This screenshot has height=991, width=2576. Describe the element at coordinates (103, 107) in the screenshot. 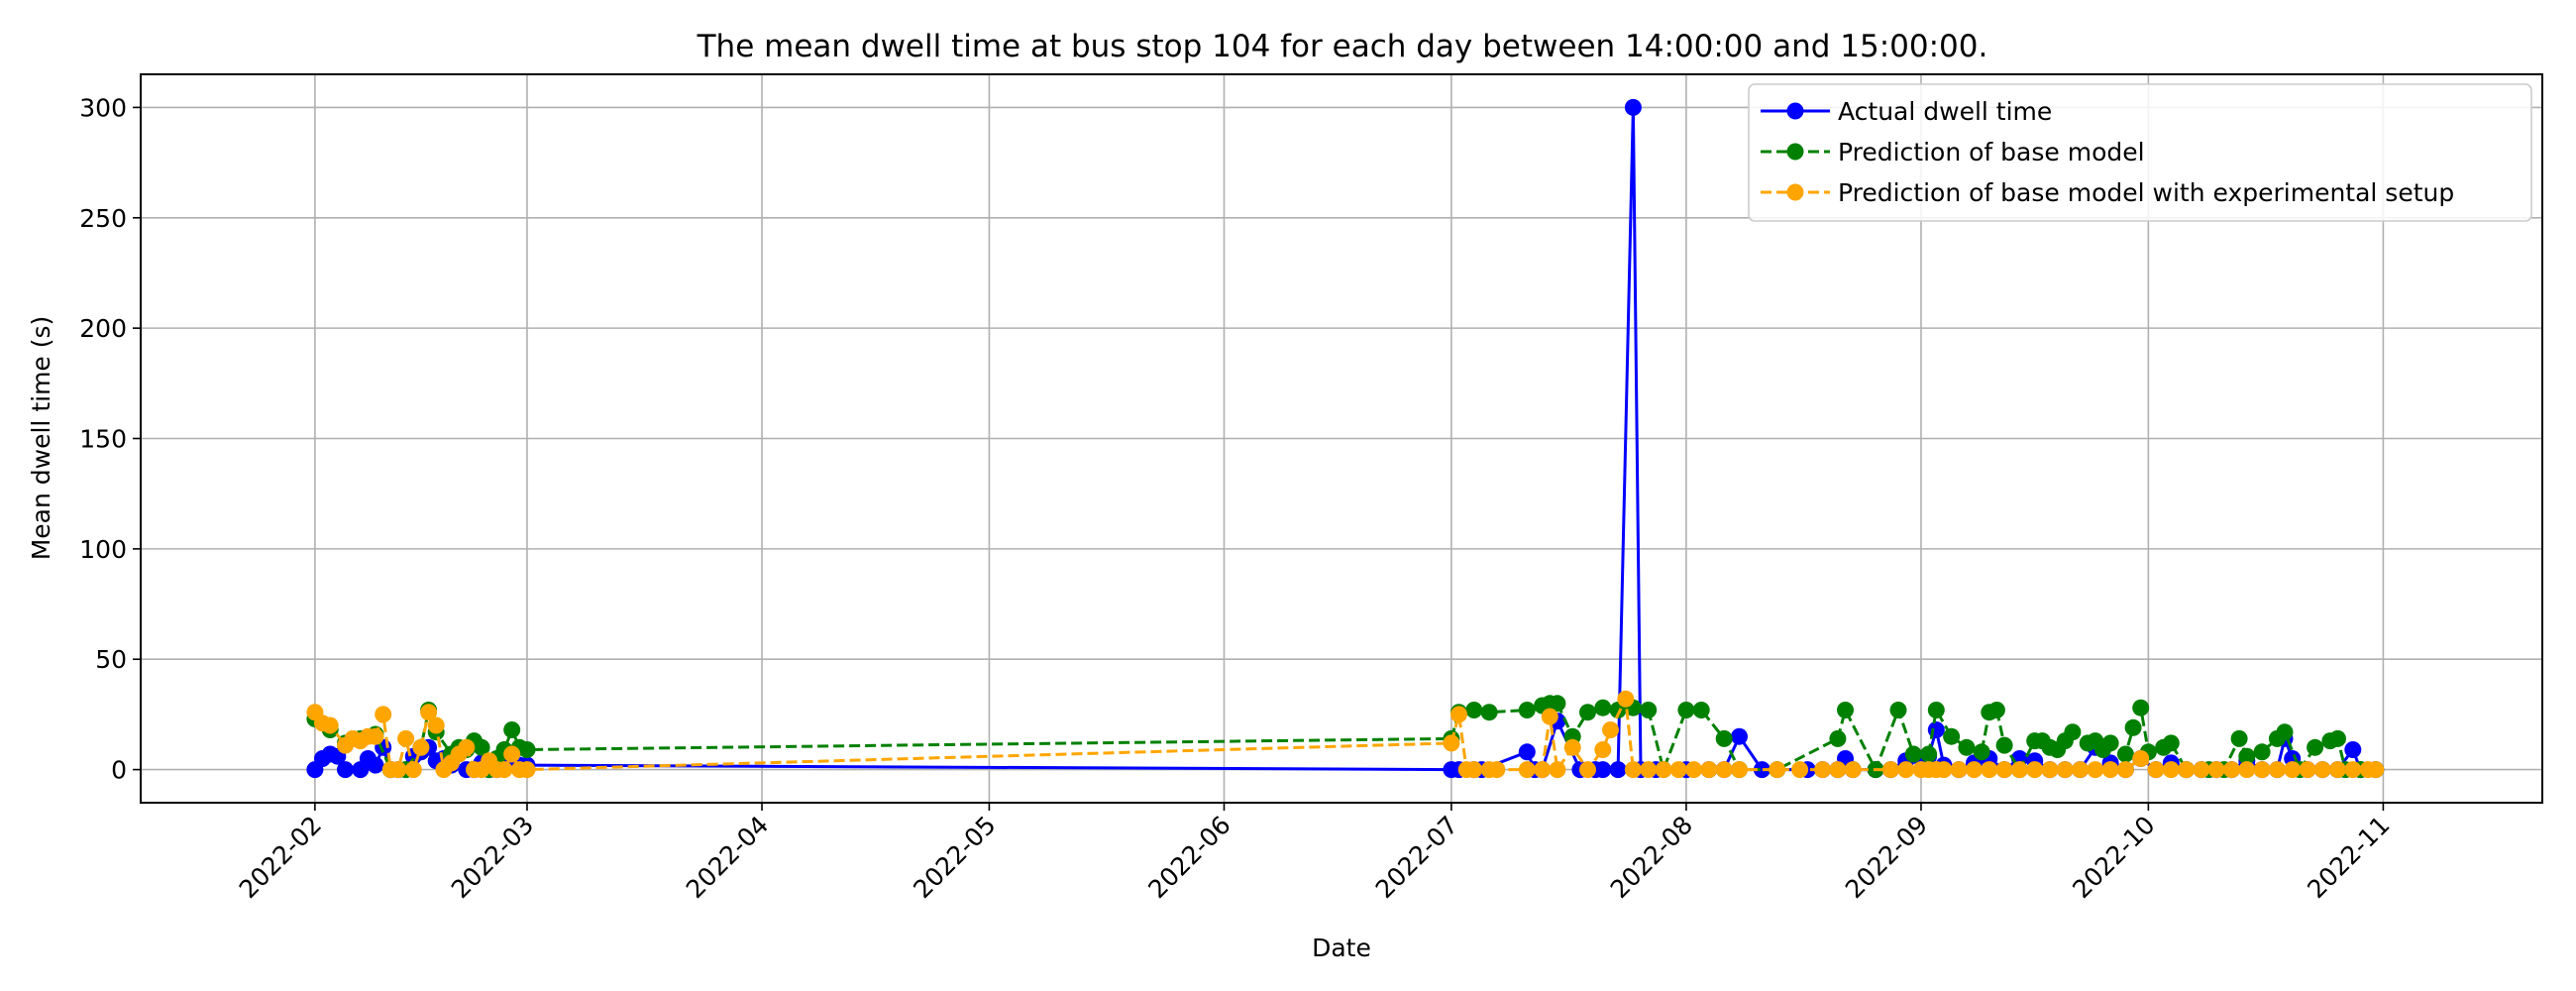

I see `y-tick-label: 300` at that location.